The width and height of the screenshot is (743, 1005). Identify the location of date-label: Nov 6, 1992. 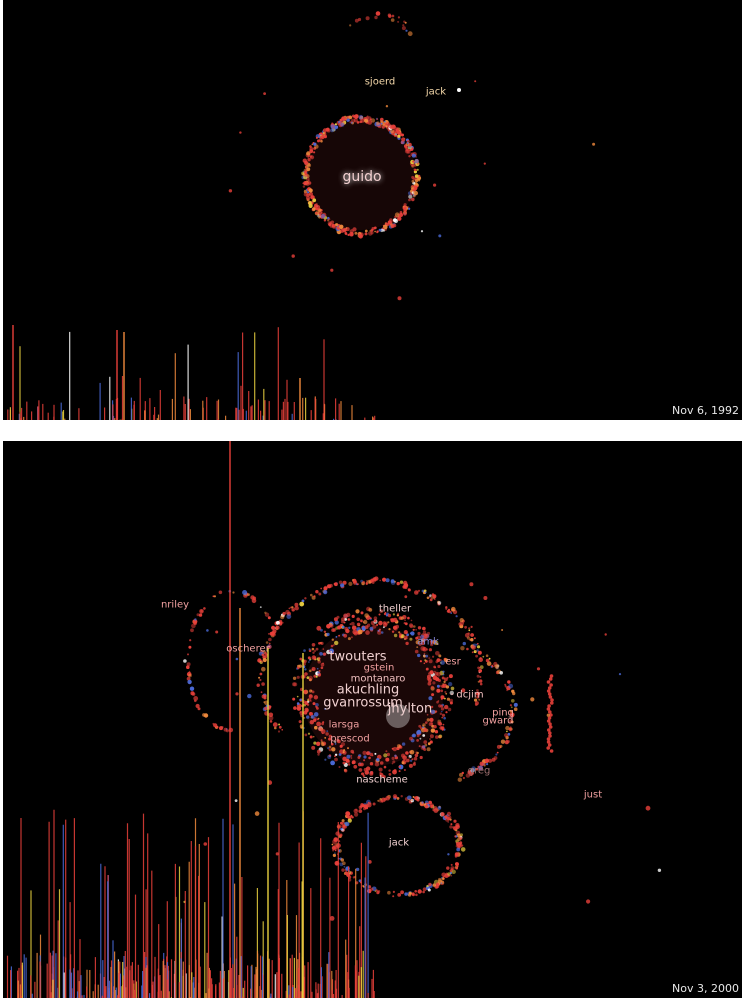
(705, 410).